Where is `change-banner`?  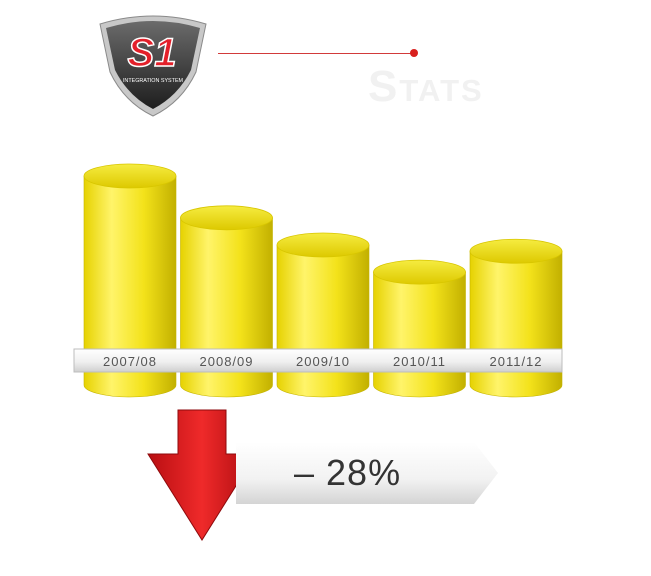 change-banner is located at coordinates (367, 473).